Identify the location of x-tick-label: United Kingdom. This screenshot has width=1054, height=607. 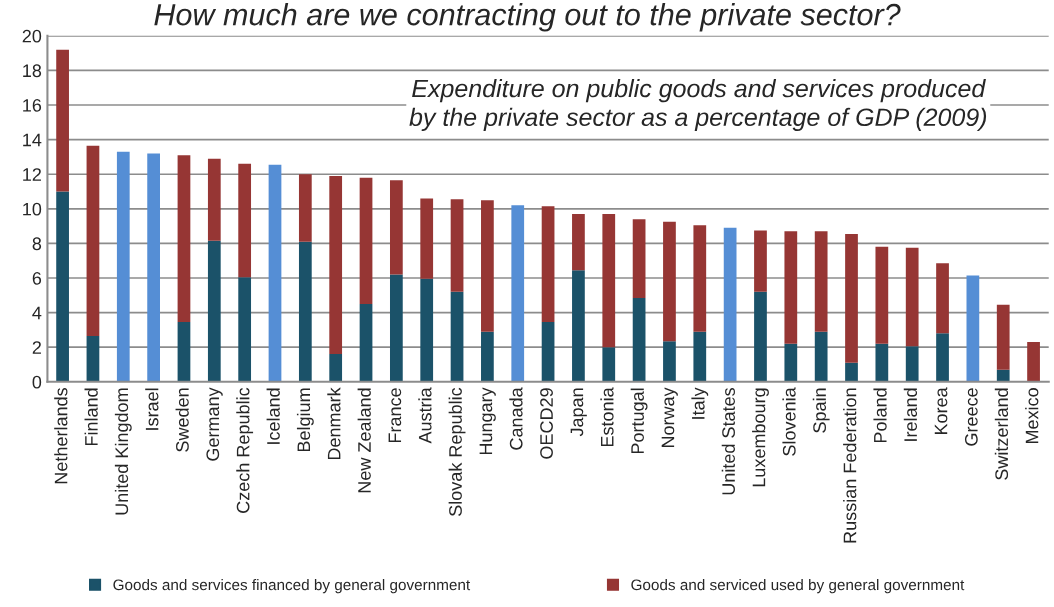
(123, 451).